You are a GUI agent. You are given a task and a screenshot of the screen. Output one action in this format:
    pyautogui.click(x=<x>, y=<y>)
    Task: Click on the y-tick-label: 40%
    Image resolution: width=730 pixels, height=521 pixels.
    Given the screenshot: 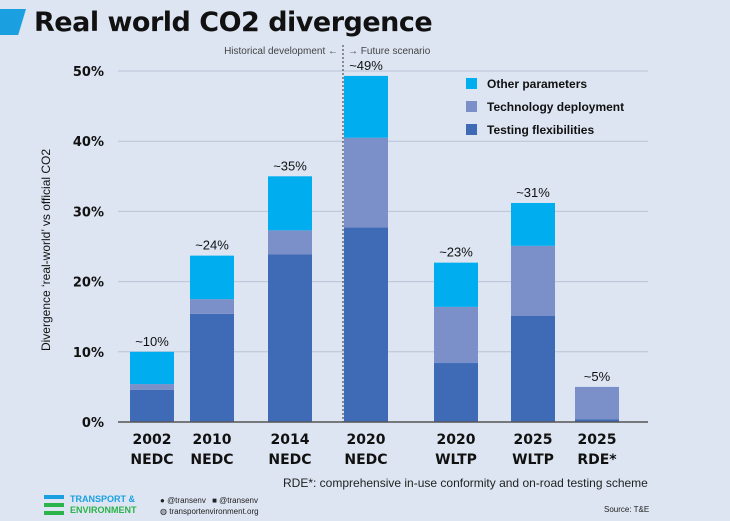 What is the action you would take?
    pyautogui.click(x=88, y=142)
    